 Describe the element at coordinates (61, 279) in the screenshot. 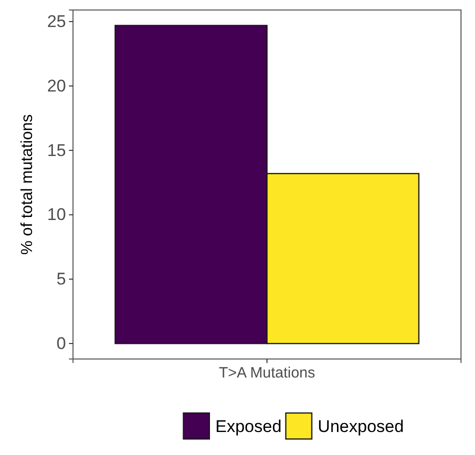

I see `y-tick-label: 5` at that location.